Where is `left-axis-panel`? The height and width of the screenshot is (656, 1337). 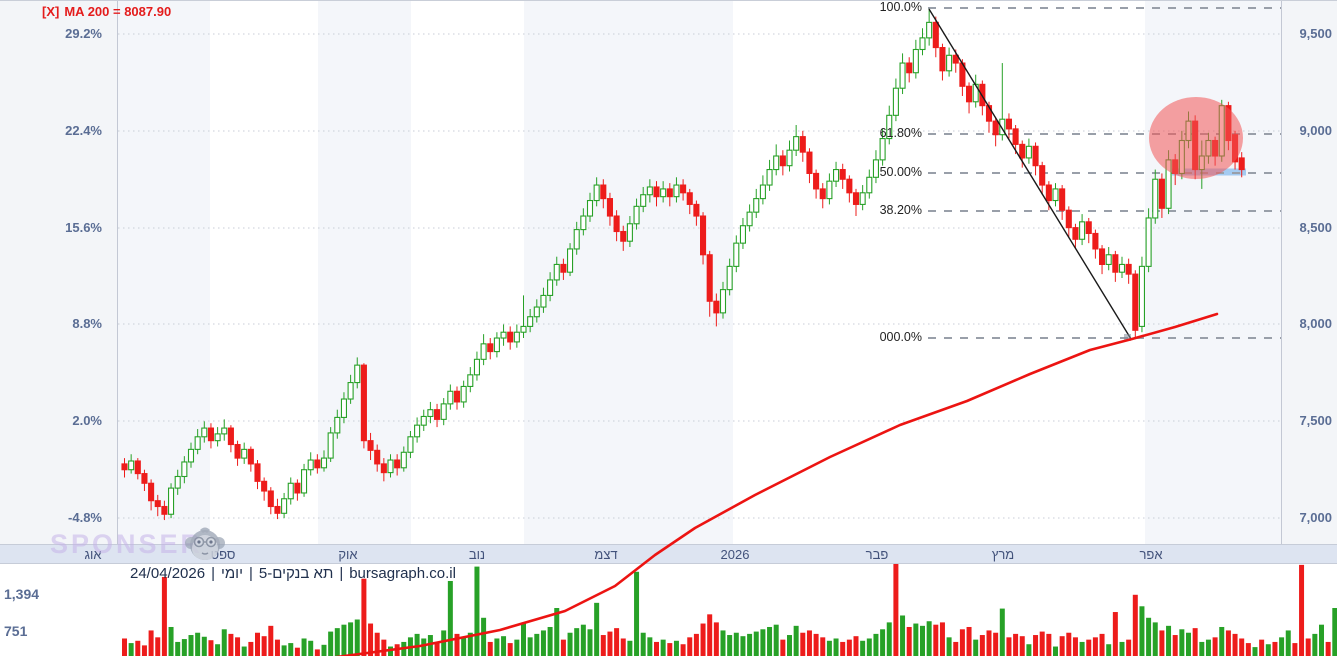 left-axis-panel is located at coordinates (59, 272).